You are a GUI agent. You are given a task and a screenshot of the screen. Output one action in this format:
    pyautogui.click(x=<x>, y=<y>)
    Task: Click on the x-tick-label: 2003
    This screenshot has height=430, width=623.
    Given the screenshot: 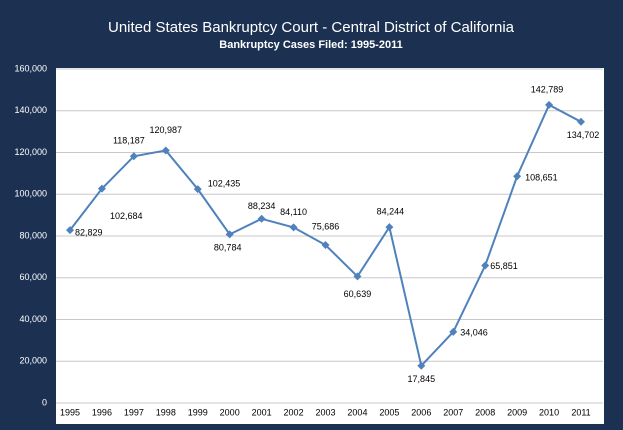 What is the action you would take?
    pyautogui.click(x=325, y=412)
    